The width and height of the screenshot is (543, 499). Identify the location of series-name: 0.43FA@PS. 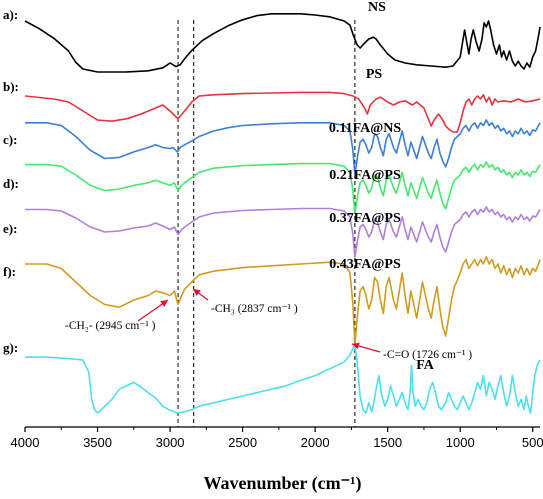
(365, 264).